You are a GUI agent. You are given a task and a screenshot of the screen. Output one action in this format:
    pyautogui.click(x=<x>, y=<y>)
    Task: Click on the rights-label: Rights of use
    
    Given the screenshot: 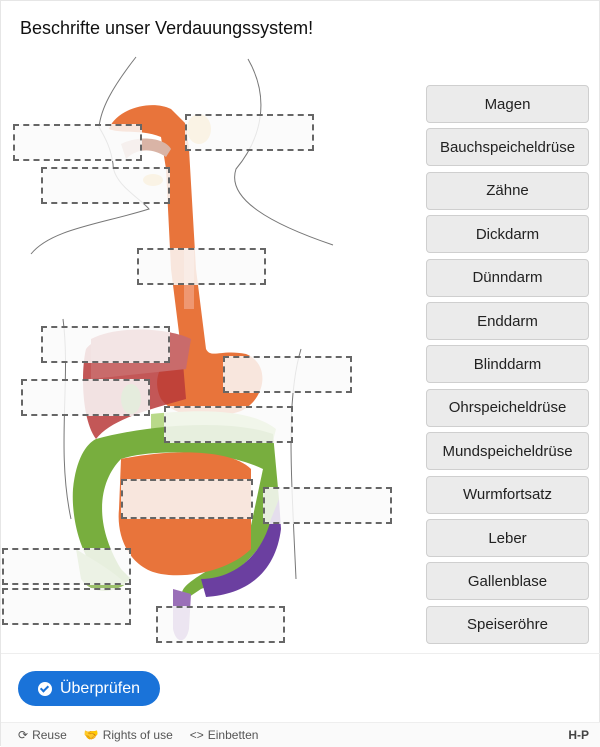 What is the action you would take?
    pyautogui.click(x=137, y=735)
    